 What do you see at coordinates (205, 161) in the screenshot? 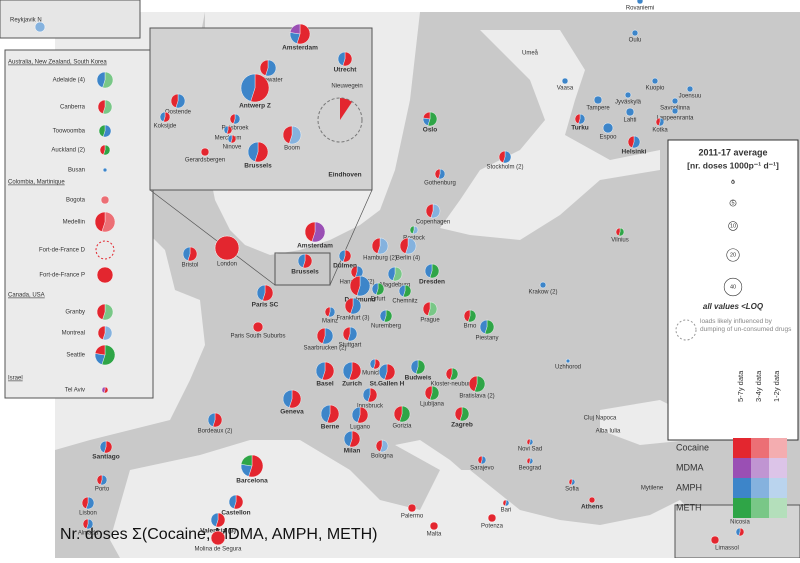
I see `city-label: Gerardsbergen` at bounding box center [205, 161].